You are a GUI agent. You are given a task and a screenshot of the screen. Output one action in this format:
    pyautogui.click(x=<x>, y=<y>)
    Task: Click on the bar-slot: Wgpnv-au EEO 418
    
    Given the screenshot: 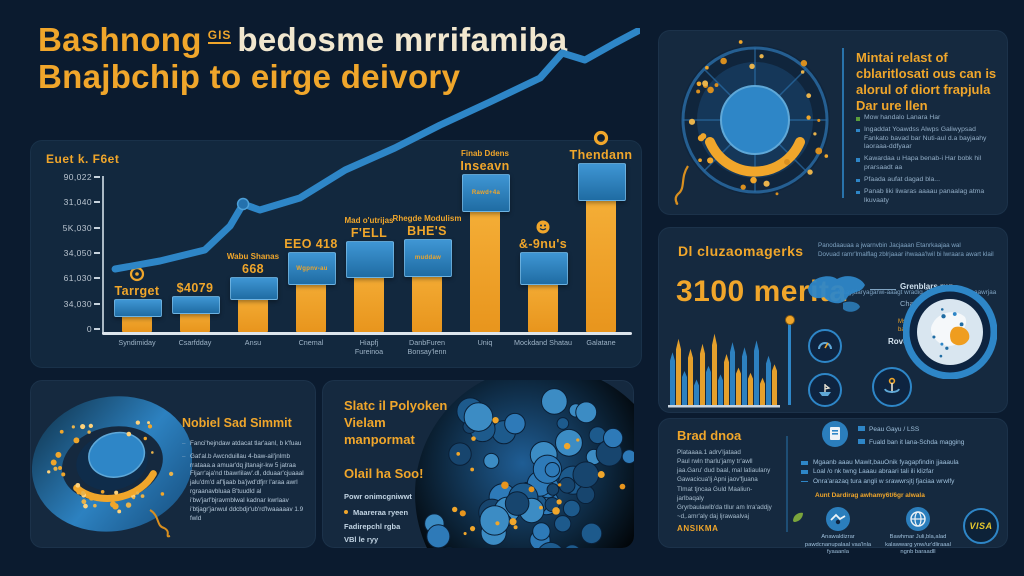 What is the action you would take?
    pyautogui.click(x=311, y=256)
    